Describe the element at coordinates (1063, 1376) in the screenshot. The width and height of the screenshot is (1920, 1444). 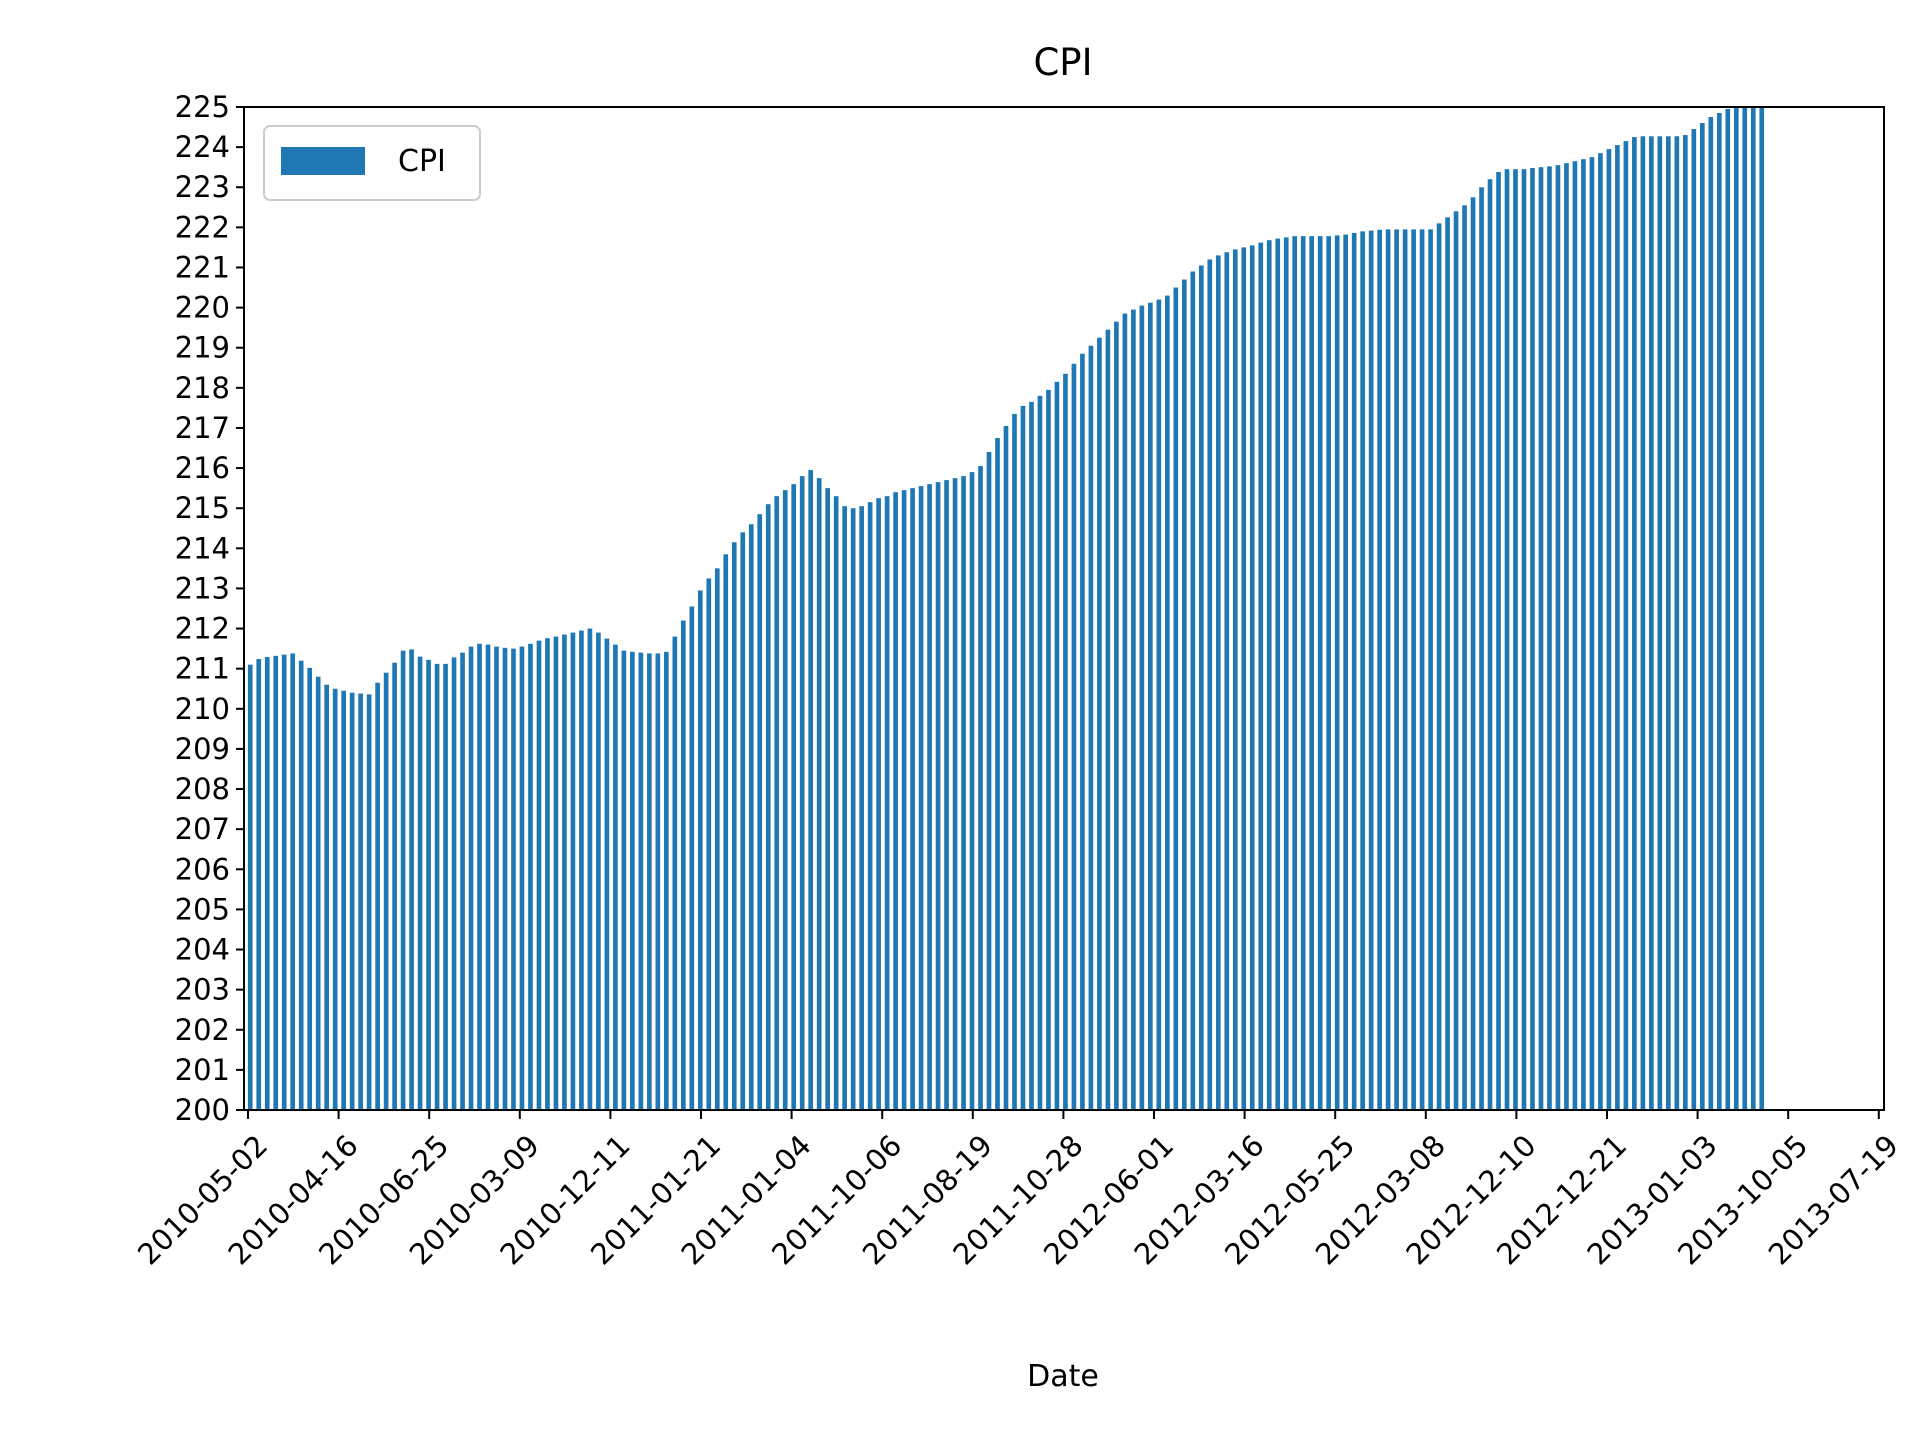
I see `x-axis-label: Date` at that location.